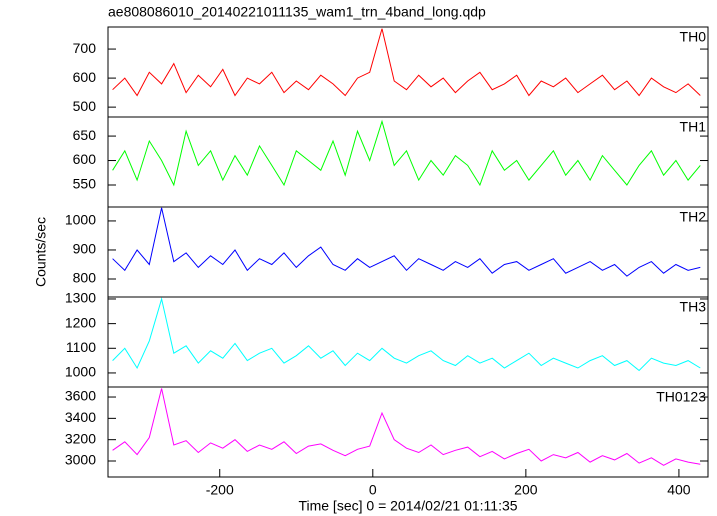 This screenshot has height=516, width=717. Describe the element at coordinates (407, 506) in the screenshot. I see `x-axis-label: Time [sec] 0 = 2014/02/21 01:11:35` at that location.